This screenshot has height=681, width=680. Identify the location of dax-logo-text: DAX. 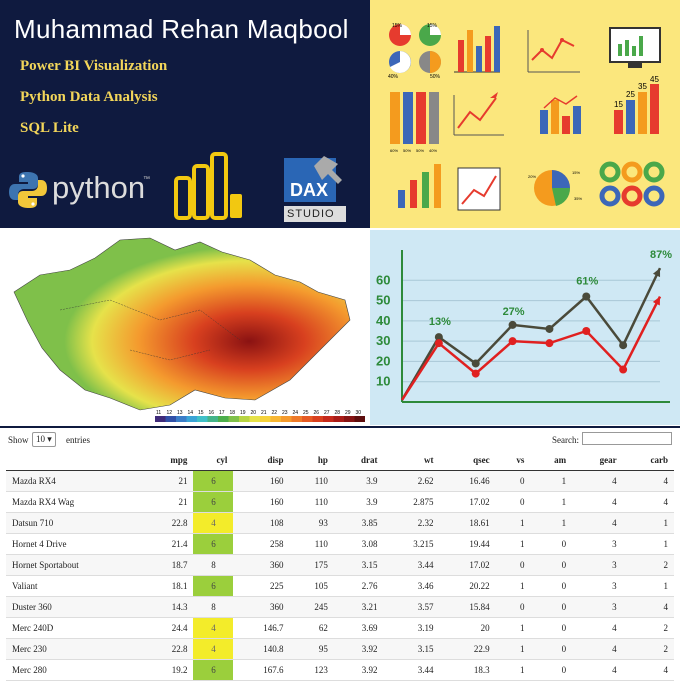
(309, 190).